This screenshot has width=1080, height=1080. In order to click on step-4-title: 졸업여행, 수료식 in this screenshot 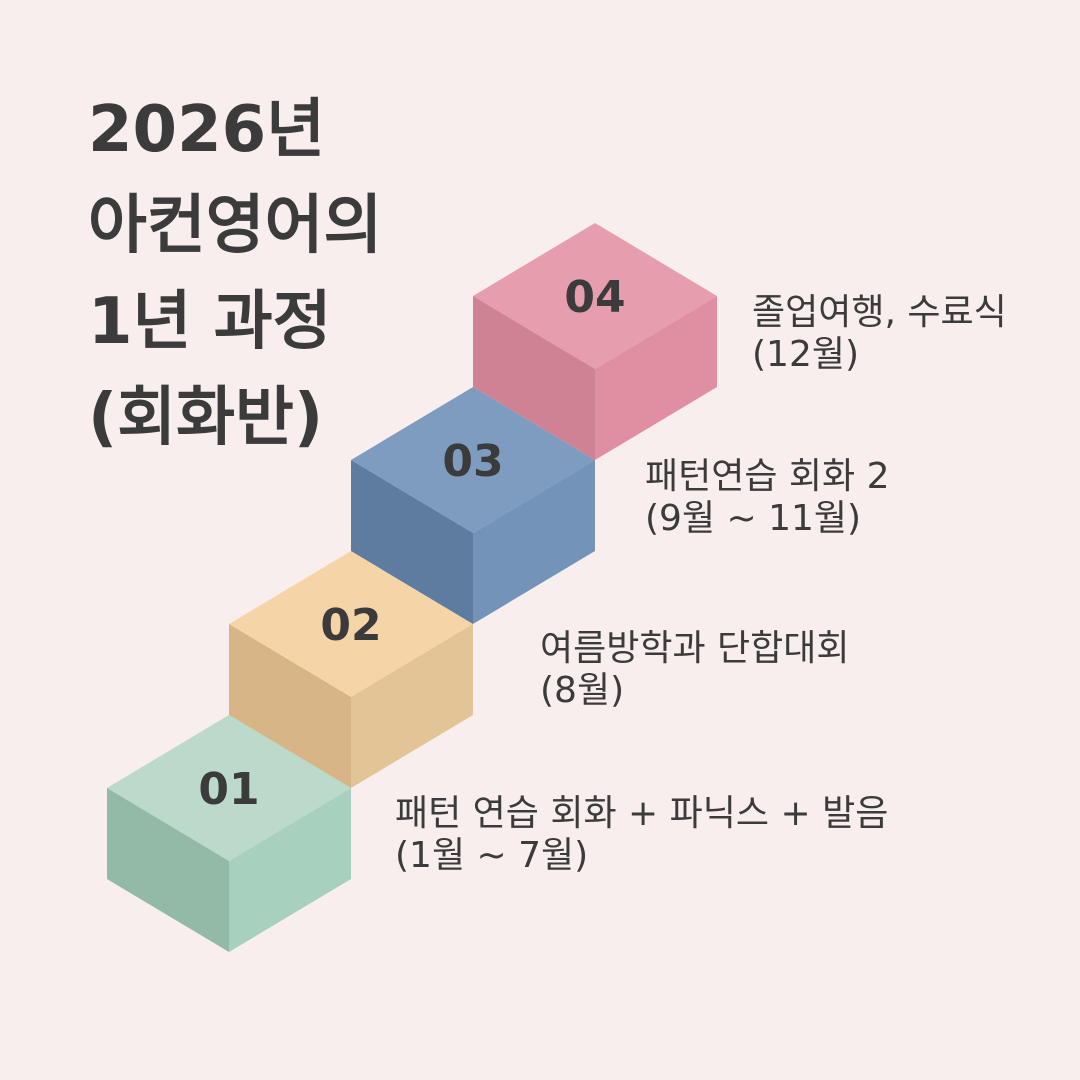, I will do `click(879, 312)`.